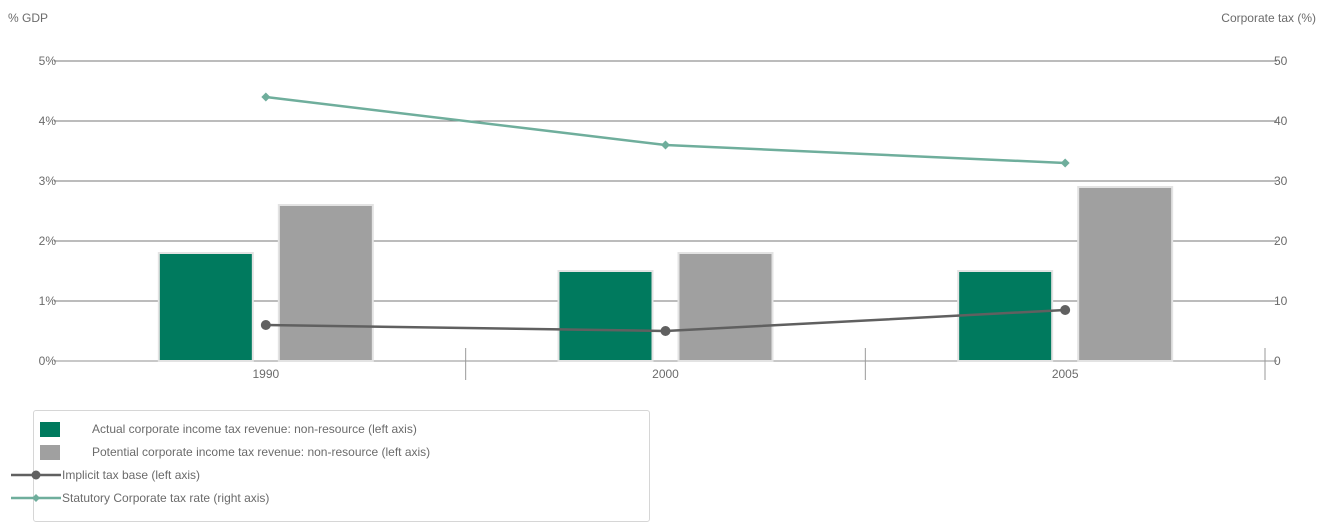  I want to click on left-tick-label: 3%, so click(48, 181).